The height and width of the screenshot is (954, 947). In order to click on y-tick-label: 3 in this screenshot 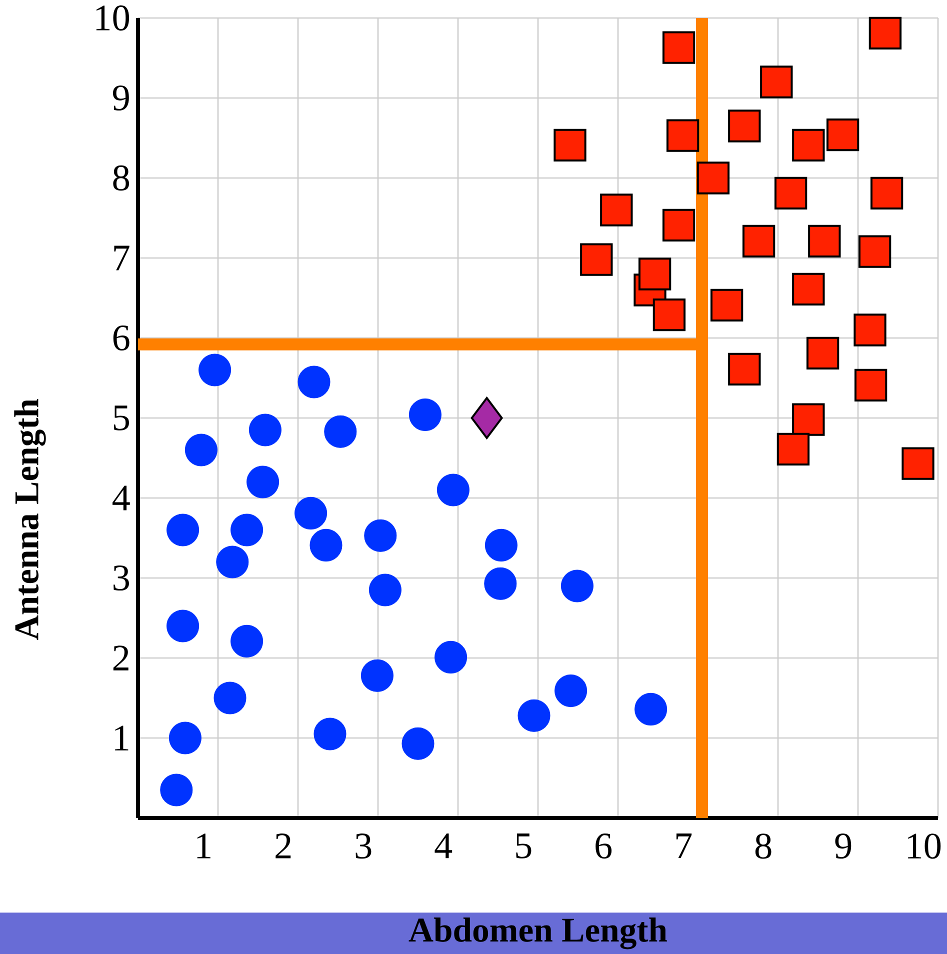, I will do `click(121, 578)`.